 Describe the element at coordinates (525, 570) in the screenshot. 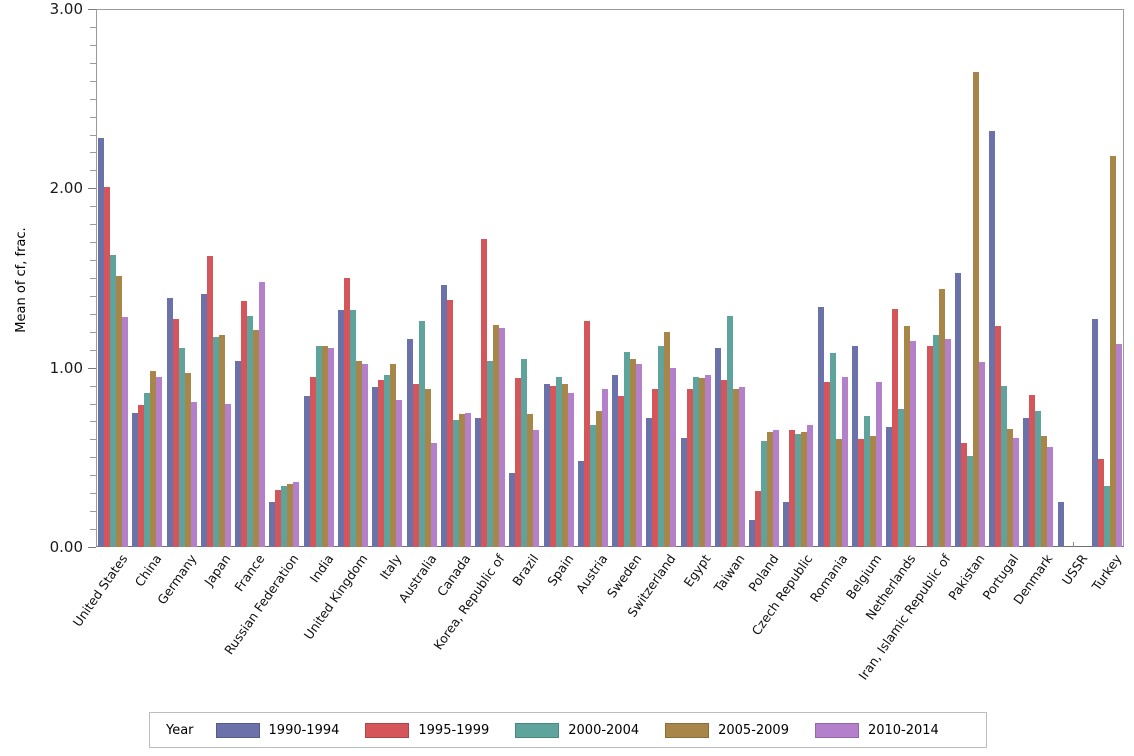

I see `x-axis-tick-label: Brazil` at that location.